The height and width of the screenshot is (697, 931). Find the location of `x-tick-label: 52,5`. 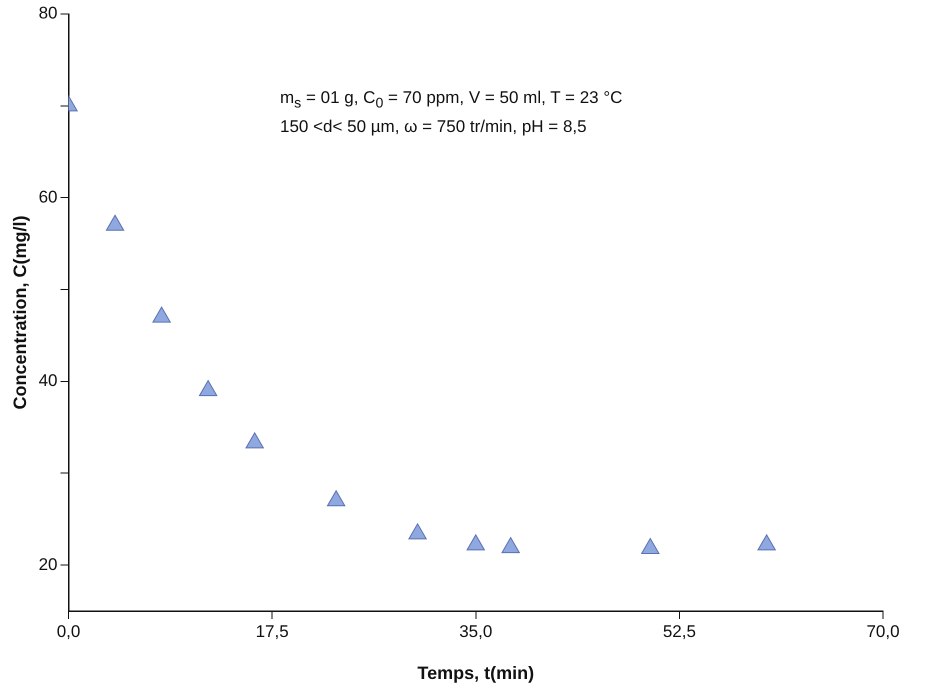

x-tick-label: 52,5 is located at coordinates (679, 631).